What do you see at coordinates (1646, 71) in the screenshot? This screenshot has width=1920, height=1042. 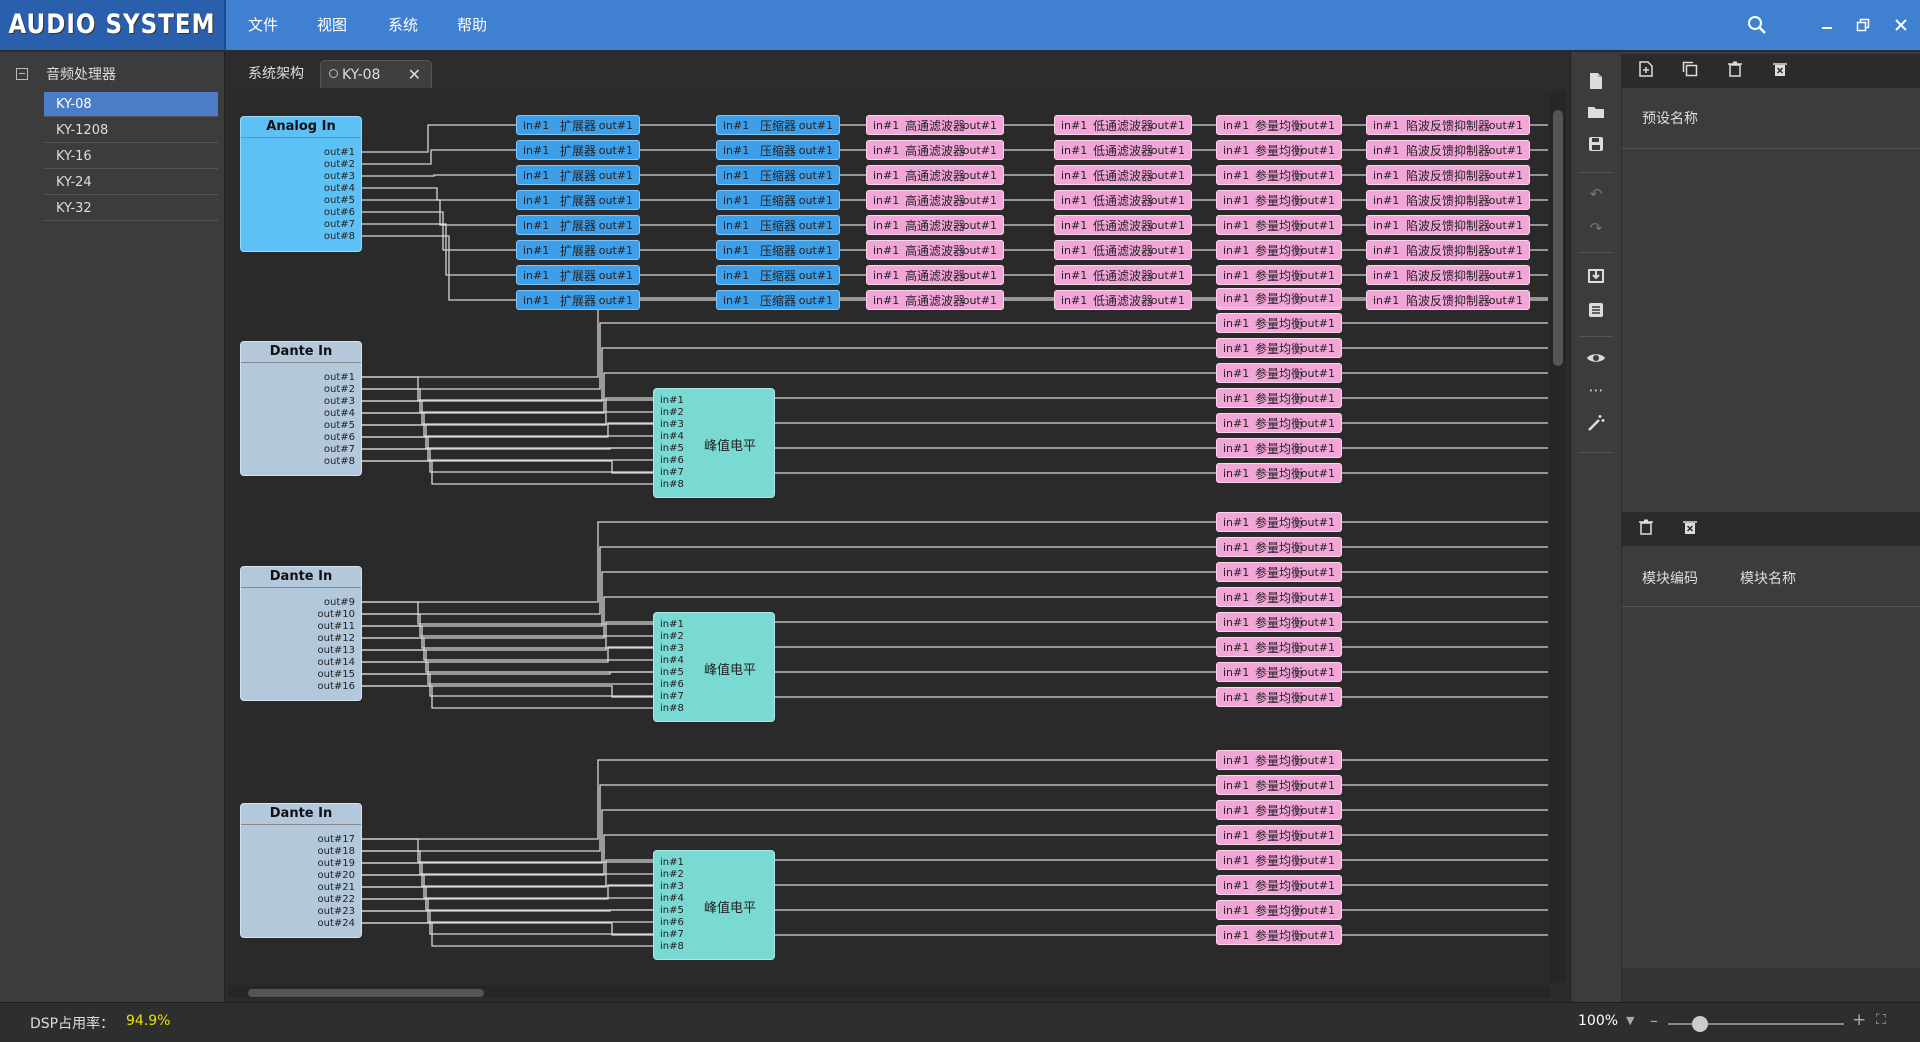 I see `import-preset-icon` at bounding box center [1646, 71].